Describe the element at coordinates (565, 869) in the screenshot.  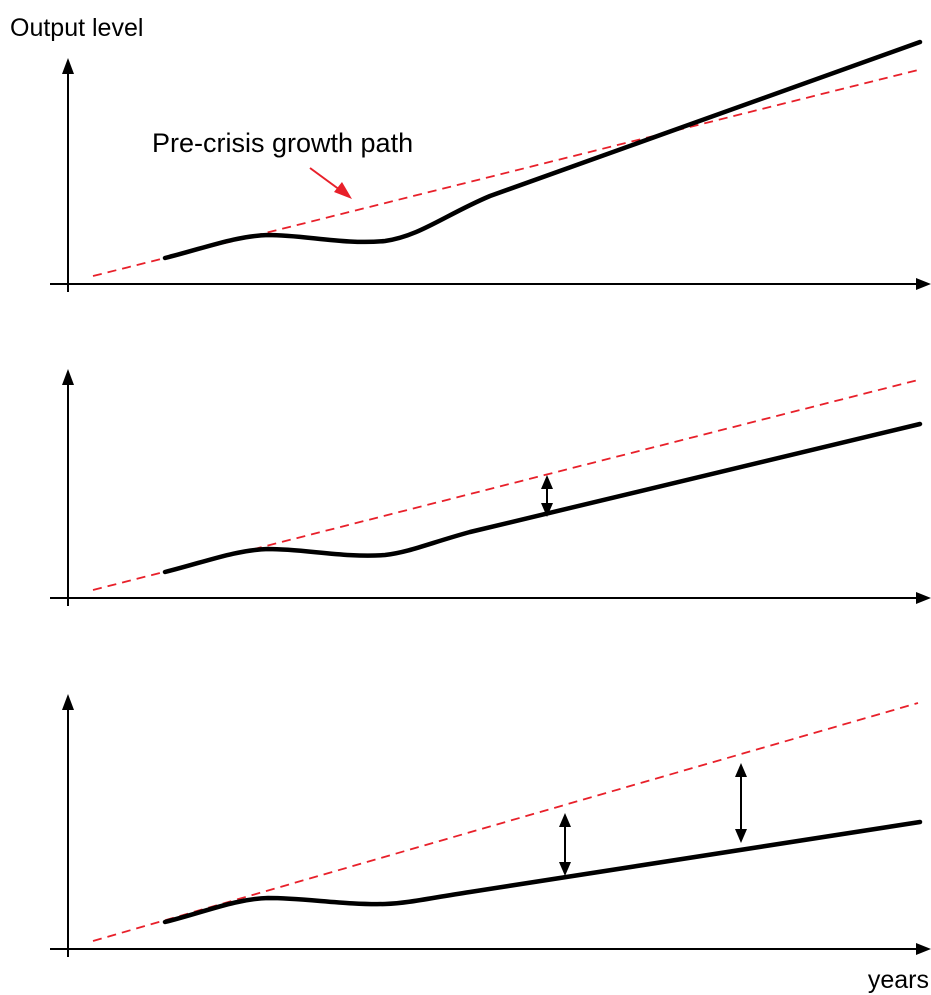
I see `panel-3-gap-1-arrow-down` at that location.